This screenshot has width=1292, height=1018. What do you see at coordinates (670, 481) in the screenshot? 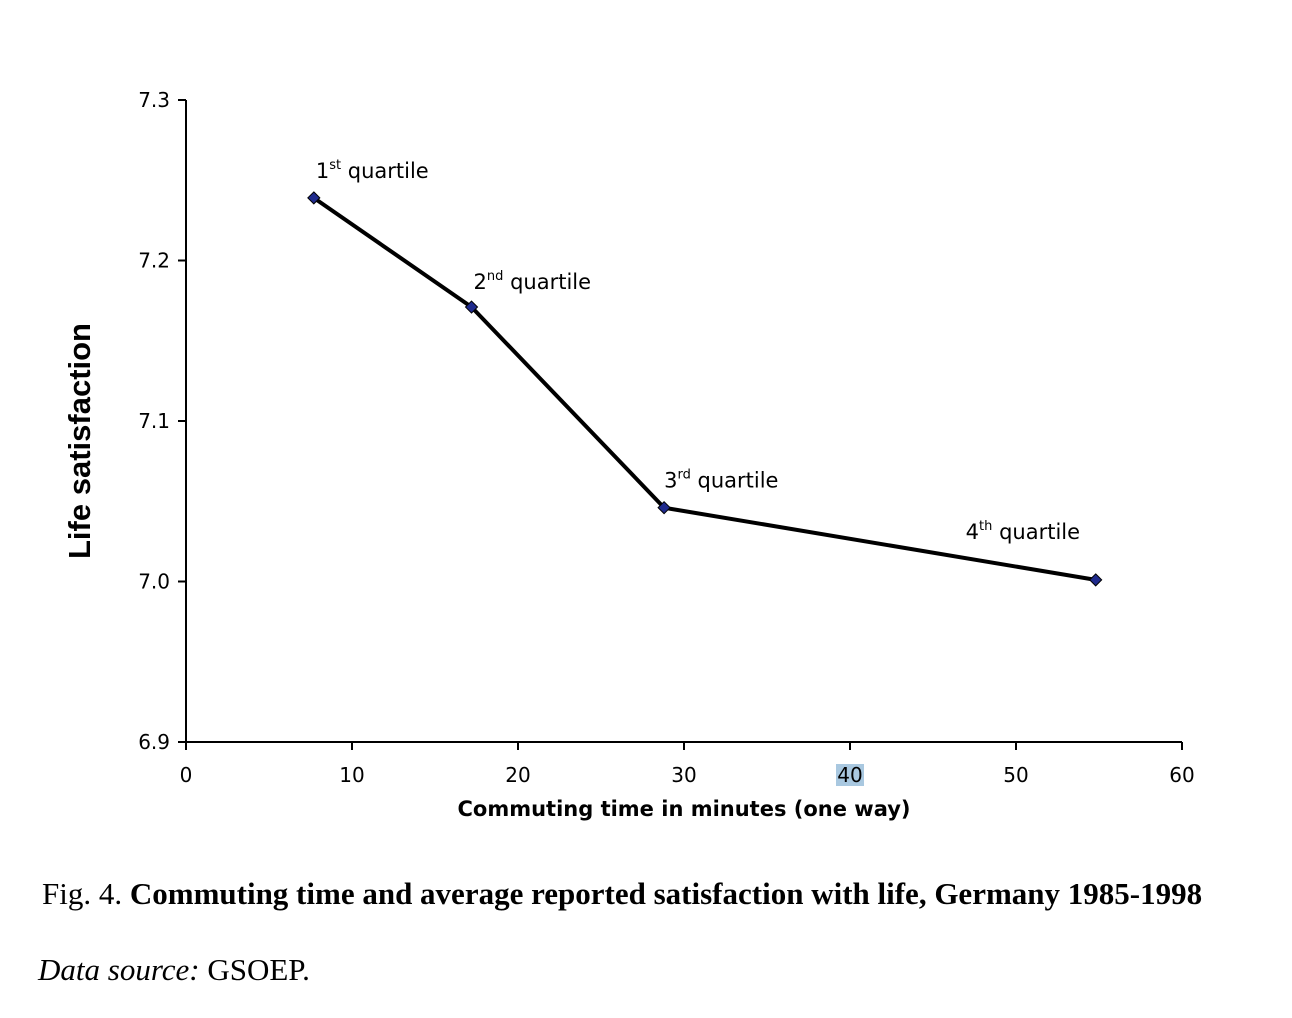
I see `label-number: 3` at bounding box center [670, 481].